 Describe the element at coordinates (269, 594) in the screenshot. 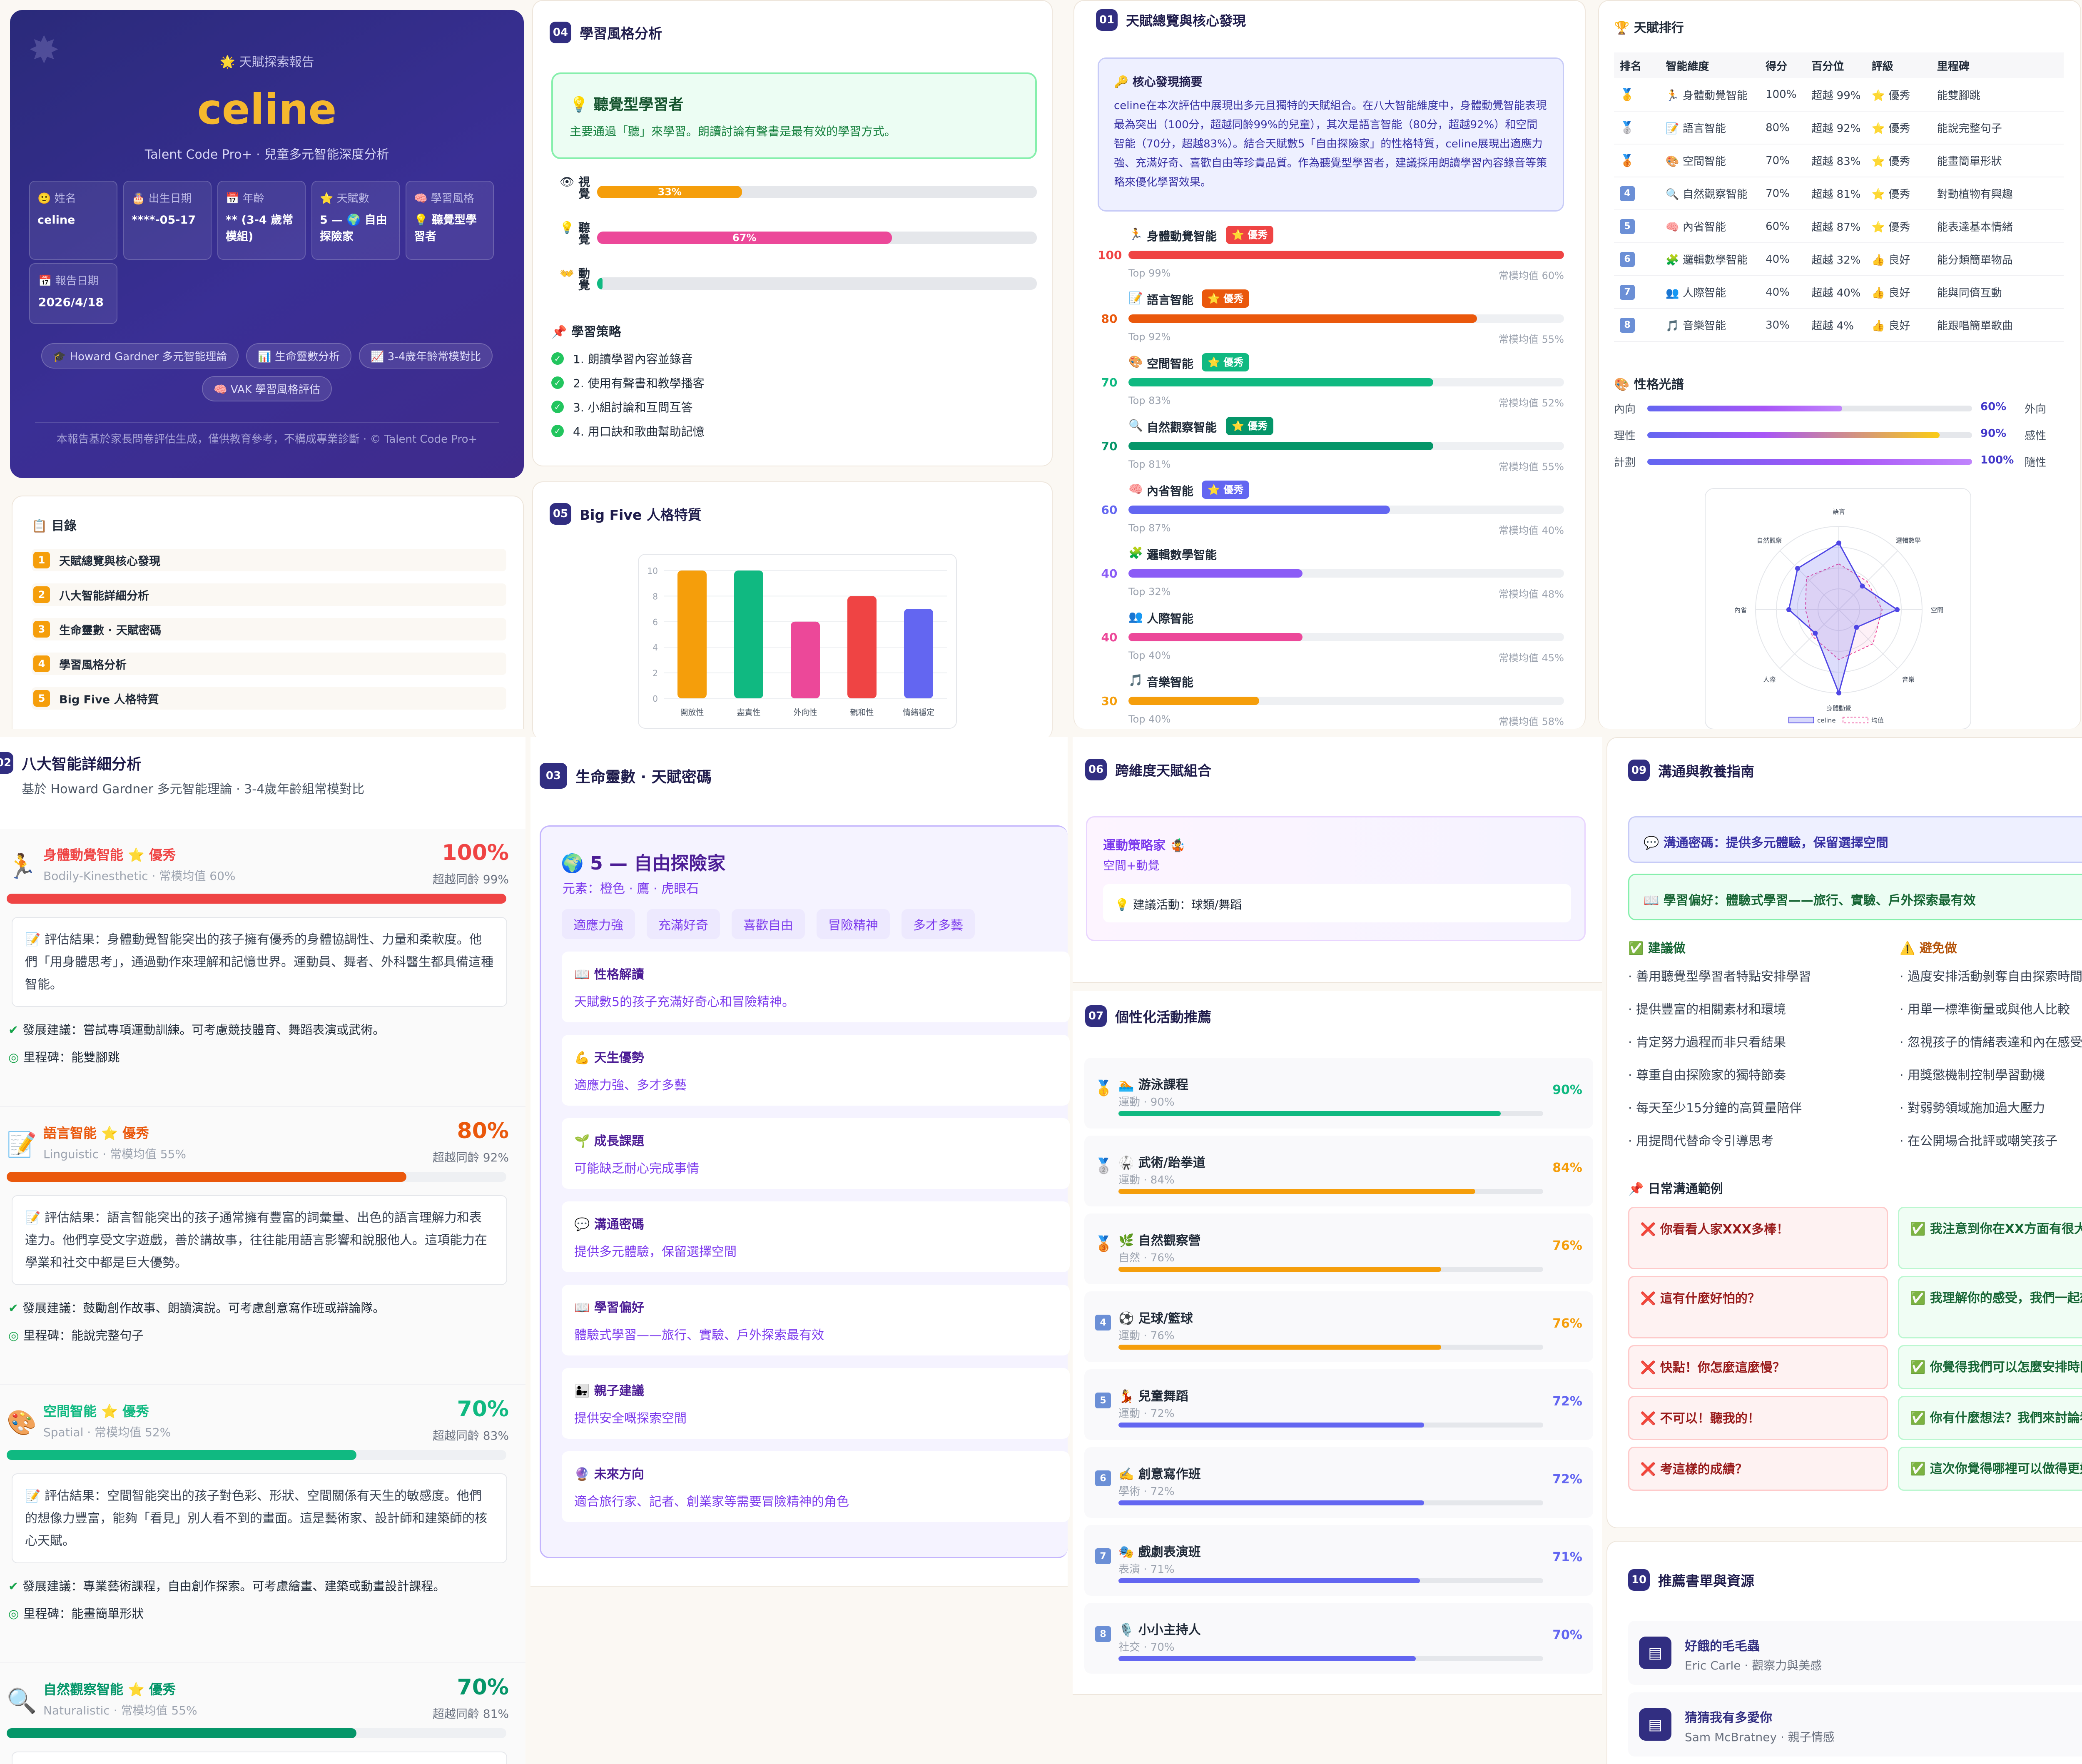

I see `toc-item: 2 八大智能詳細分析` at that location.